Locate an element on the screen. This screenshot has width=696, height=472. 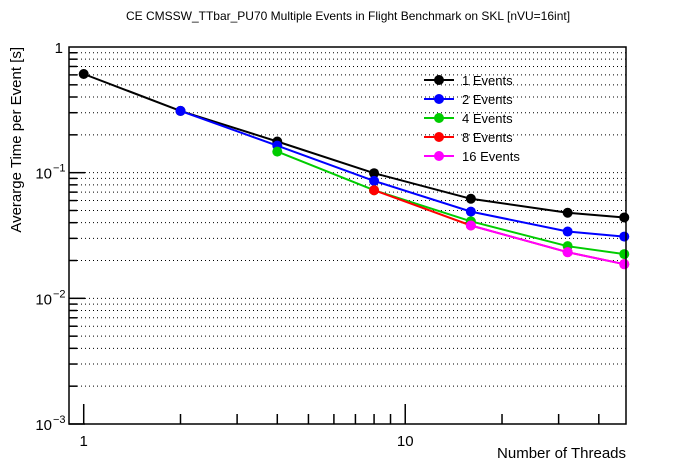
legend-item: 1 Events is located at coordinates (468, 80).